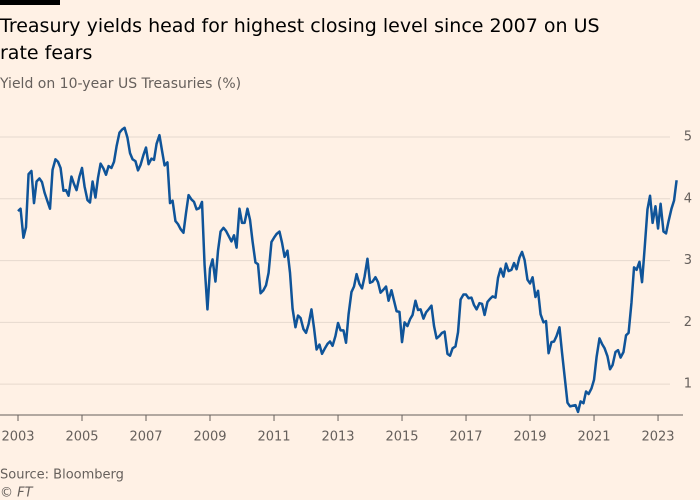  What do you see at coordinates (401, 437) in the screenshot?
I see `x-tick-label: 2015` at bounding box center [401, 437].